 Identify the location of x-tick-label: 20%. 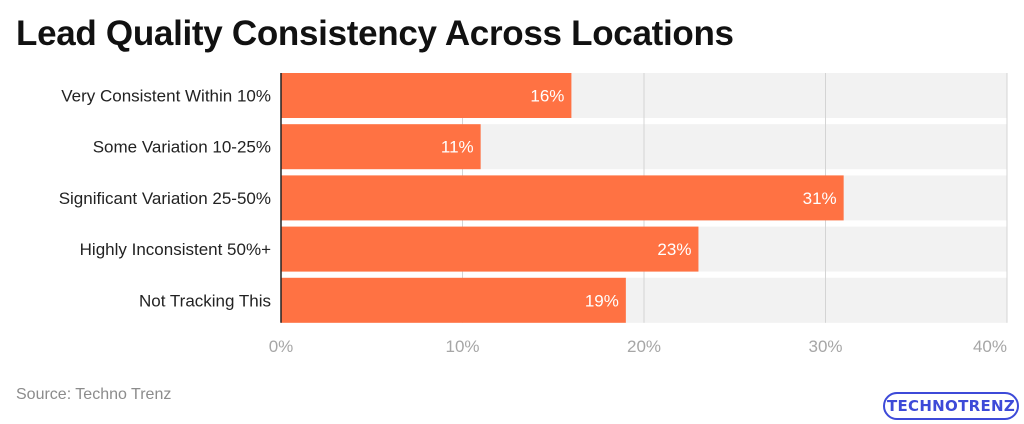
(644, 346).